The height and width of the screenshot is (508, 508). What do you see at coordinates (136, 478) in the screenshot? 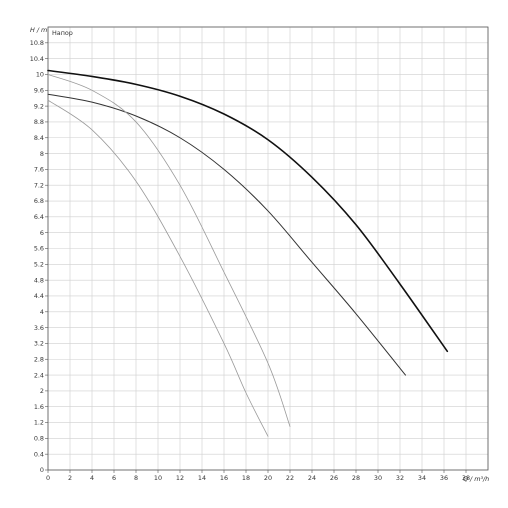
I see `x-tick-label: 8` at bounding box center [136, 478].